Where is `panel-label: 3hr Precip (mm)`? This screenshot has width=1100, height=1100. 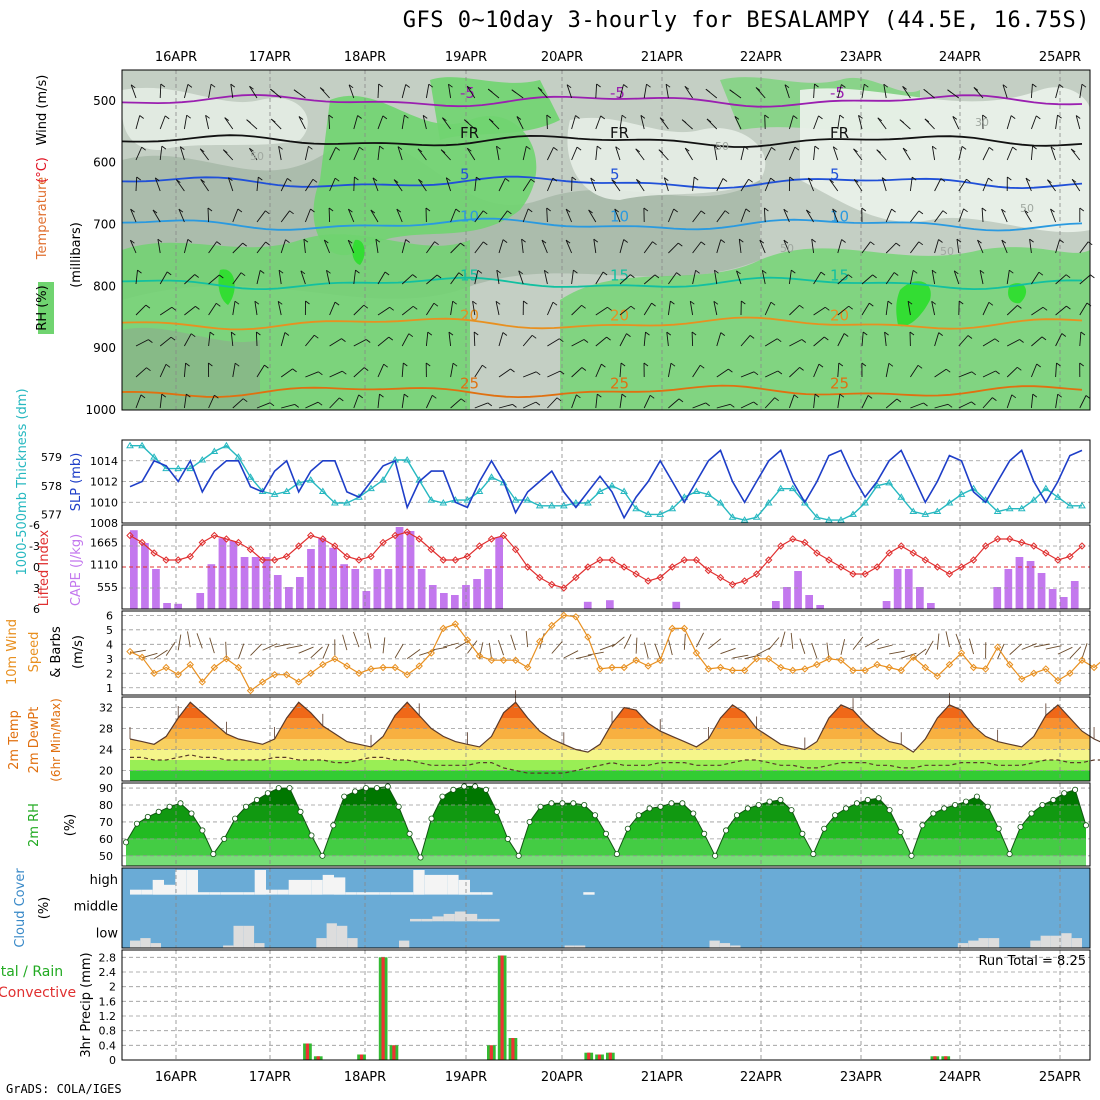
panel-label: 3hr Precip (mm) is located at coordinates (86, 1004).